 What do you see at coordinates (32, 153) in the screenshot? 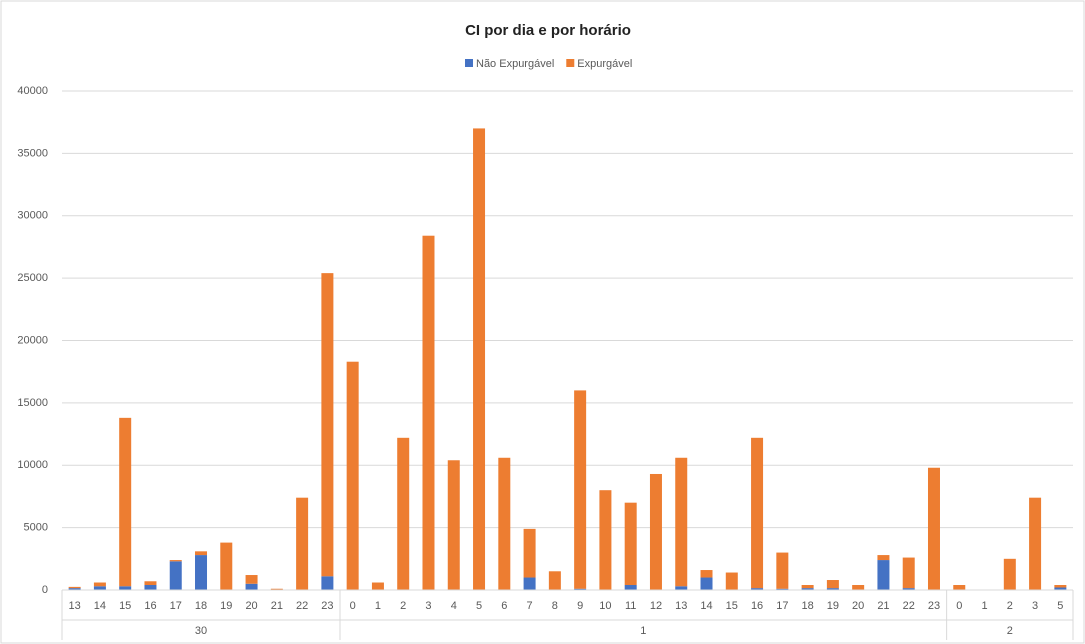
I see `y-tick-label: 35000` at bounding box center [32, 153].